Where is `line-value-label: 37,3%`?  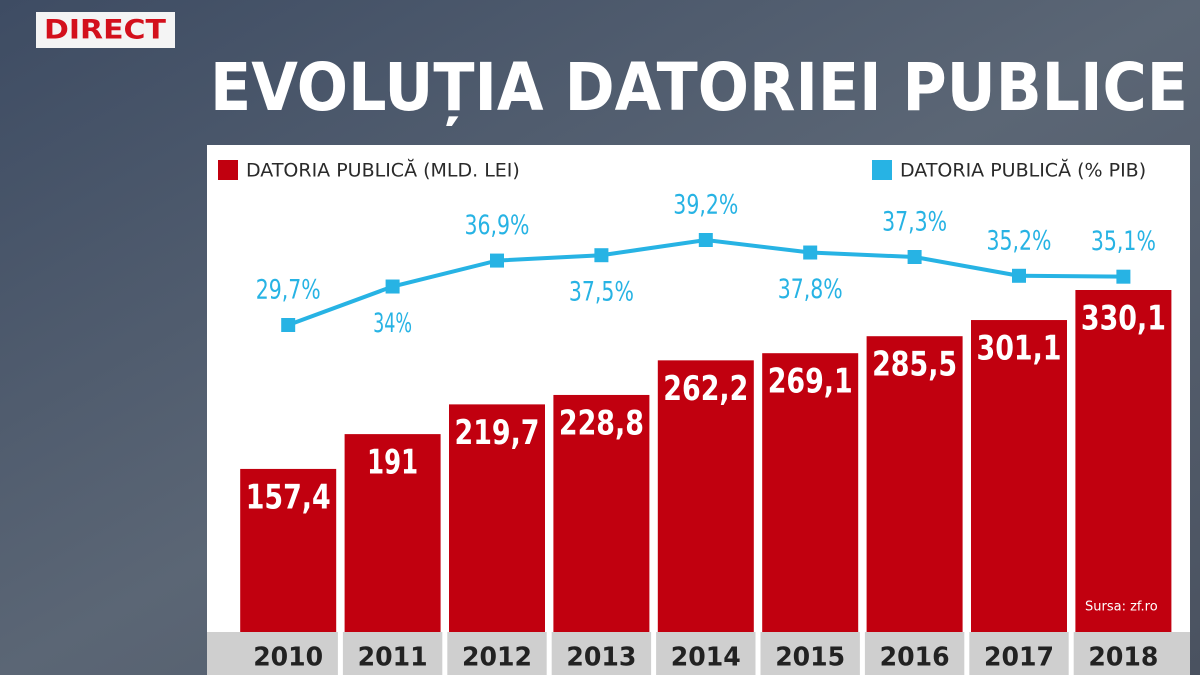 line-value-label: 37,3% is located at coordinates (914, 222).